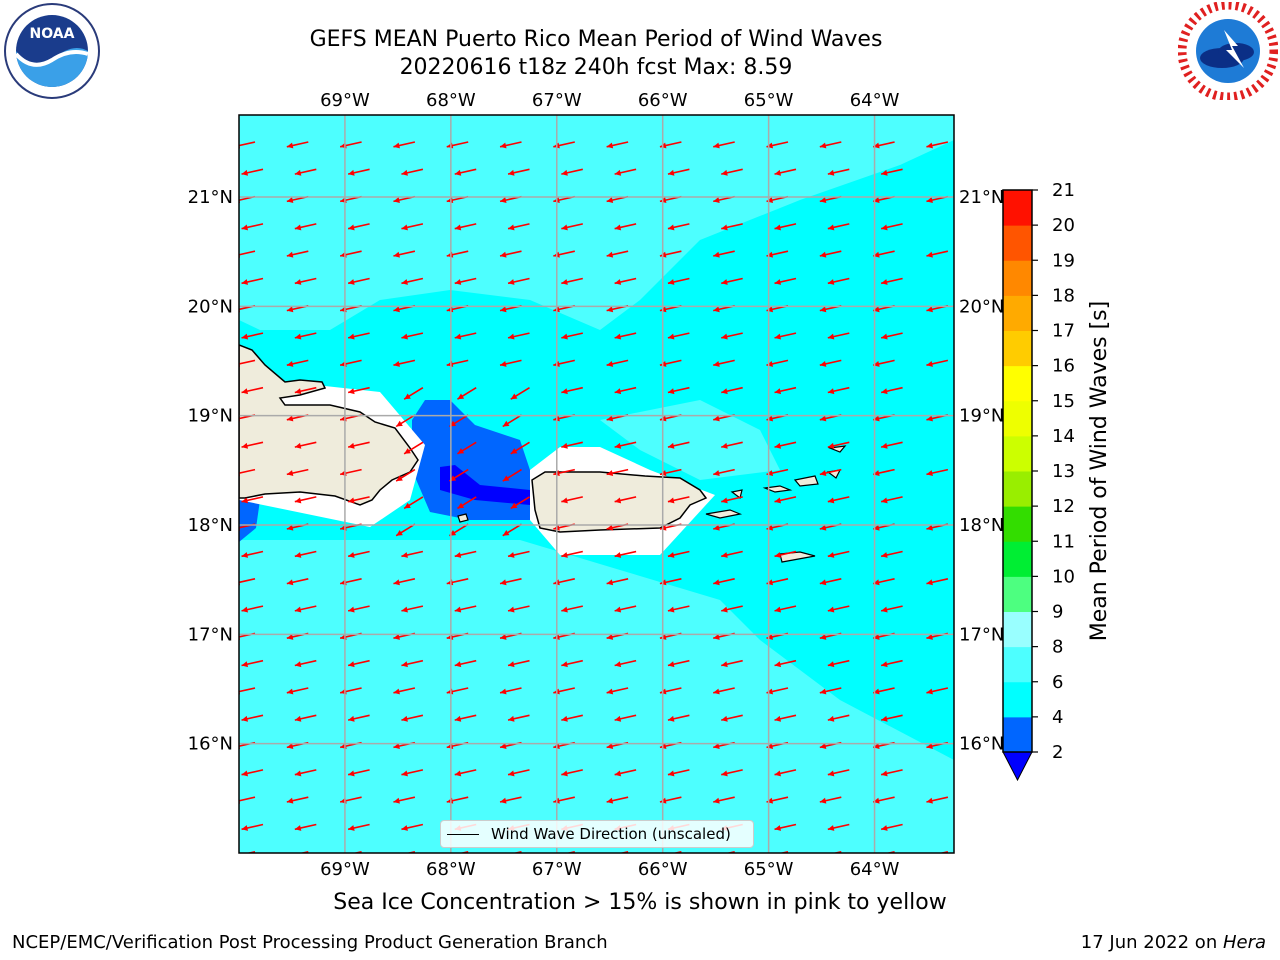 Image resolution: width=1280 pixels, height=960 pixels. Describe the element at coordinates (1057, 717) in the screenshot. I see `colorbar-tick-label: 4` at that location.